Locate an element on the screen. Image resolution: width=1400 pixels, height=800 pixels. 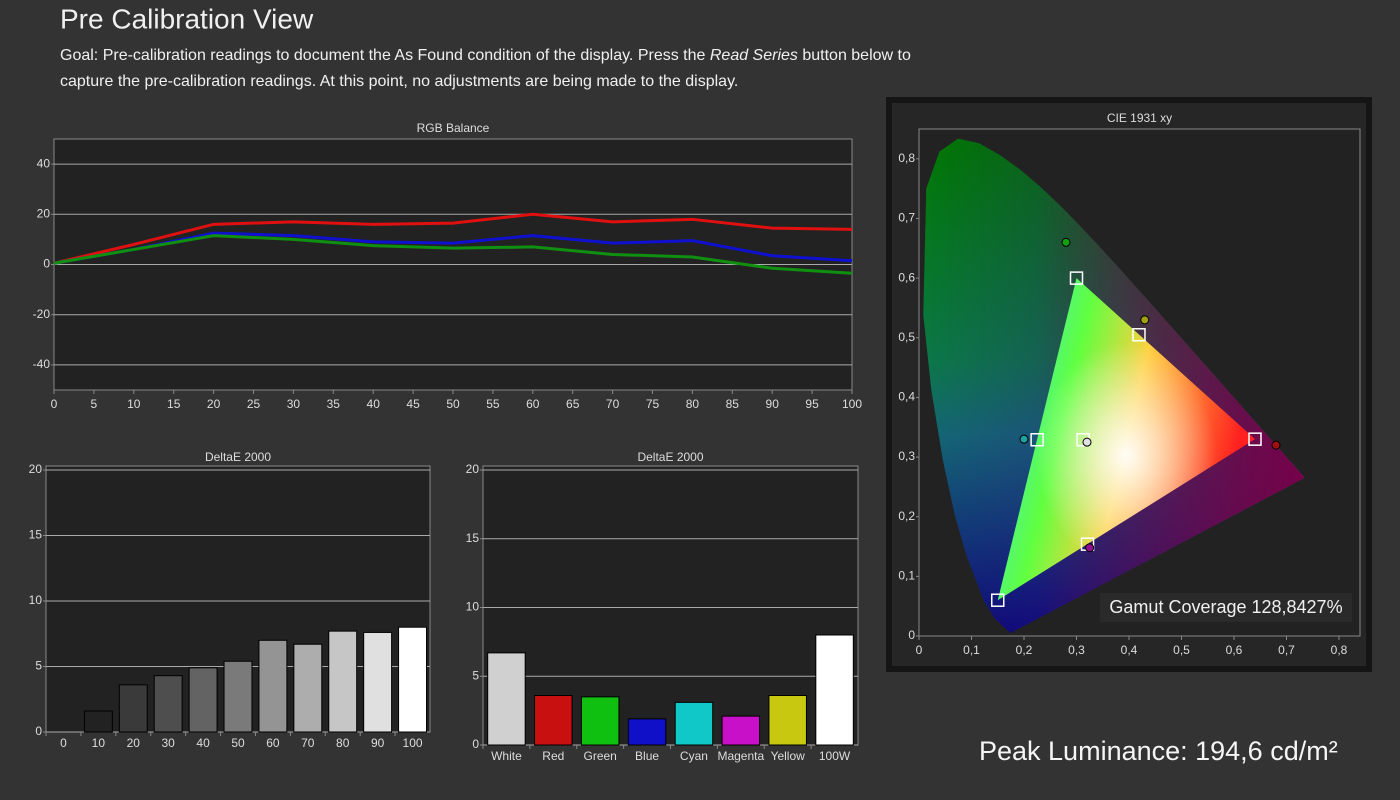
y-tick-label: 0,1 is located at coordinates (906, 576).